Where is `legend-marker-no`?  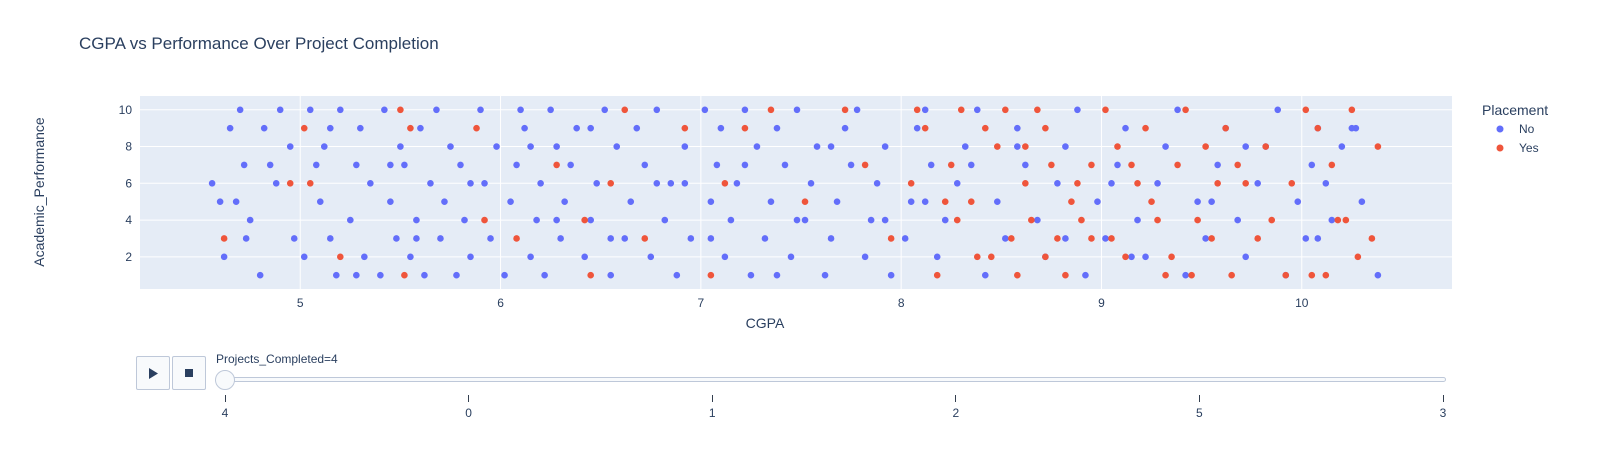 legend-marker-no is located at coordinates (1500, 129).